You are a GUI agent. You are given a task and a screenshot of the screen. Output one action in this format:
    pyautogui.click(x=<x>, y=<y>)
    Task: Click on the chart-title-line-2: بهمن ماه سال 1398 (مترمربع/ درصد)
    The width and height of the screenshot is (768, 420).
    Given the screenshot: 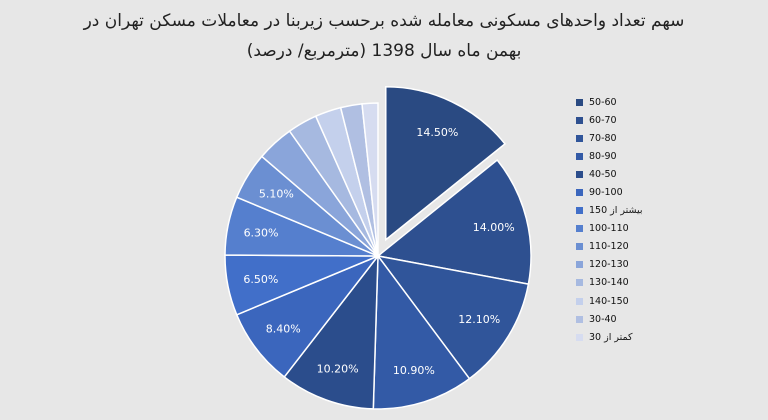 What is the action you would take?
    pyautogui.click(x=384, y=51)
    